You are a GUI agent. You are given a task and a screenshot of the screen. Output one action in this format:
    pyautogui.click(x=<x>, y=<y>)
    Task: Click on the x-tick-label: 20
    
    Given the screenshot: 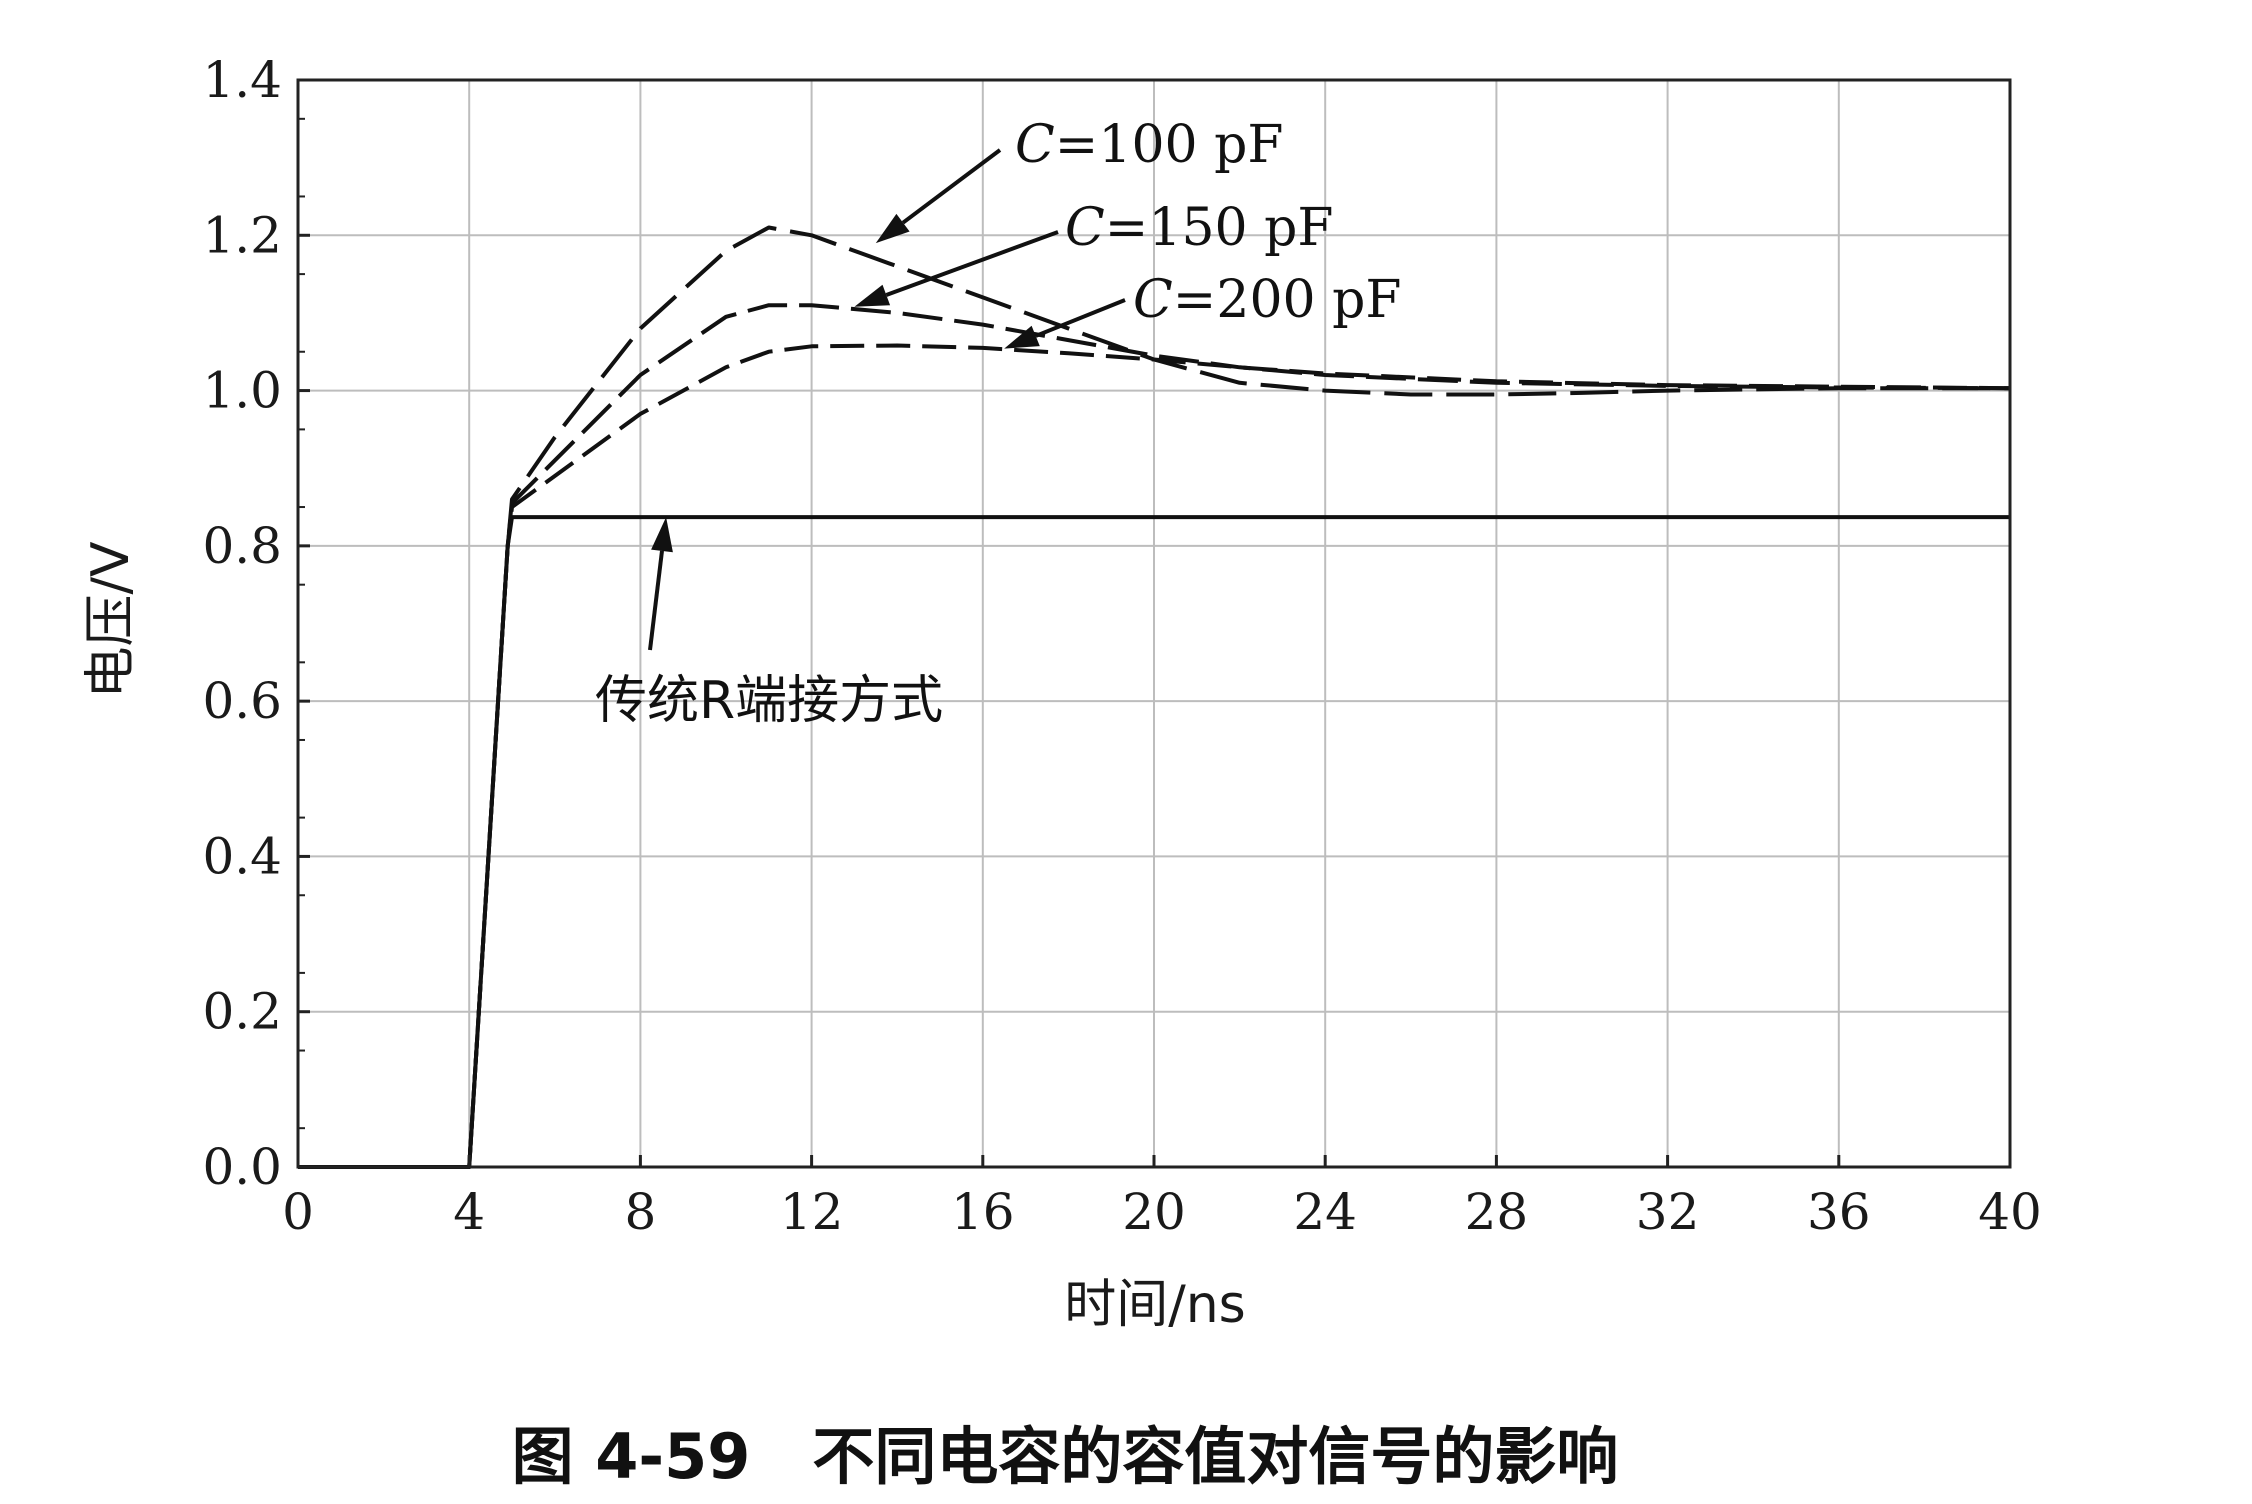 What is the action you would take?
    pyautogui.click(x=1154, y=1212)
    